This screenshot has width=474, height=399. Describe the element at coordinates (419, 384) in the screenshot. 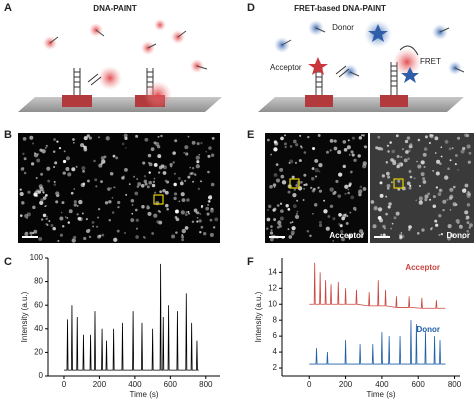

I see `x-tick-label: 600` at that location.